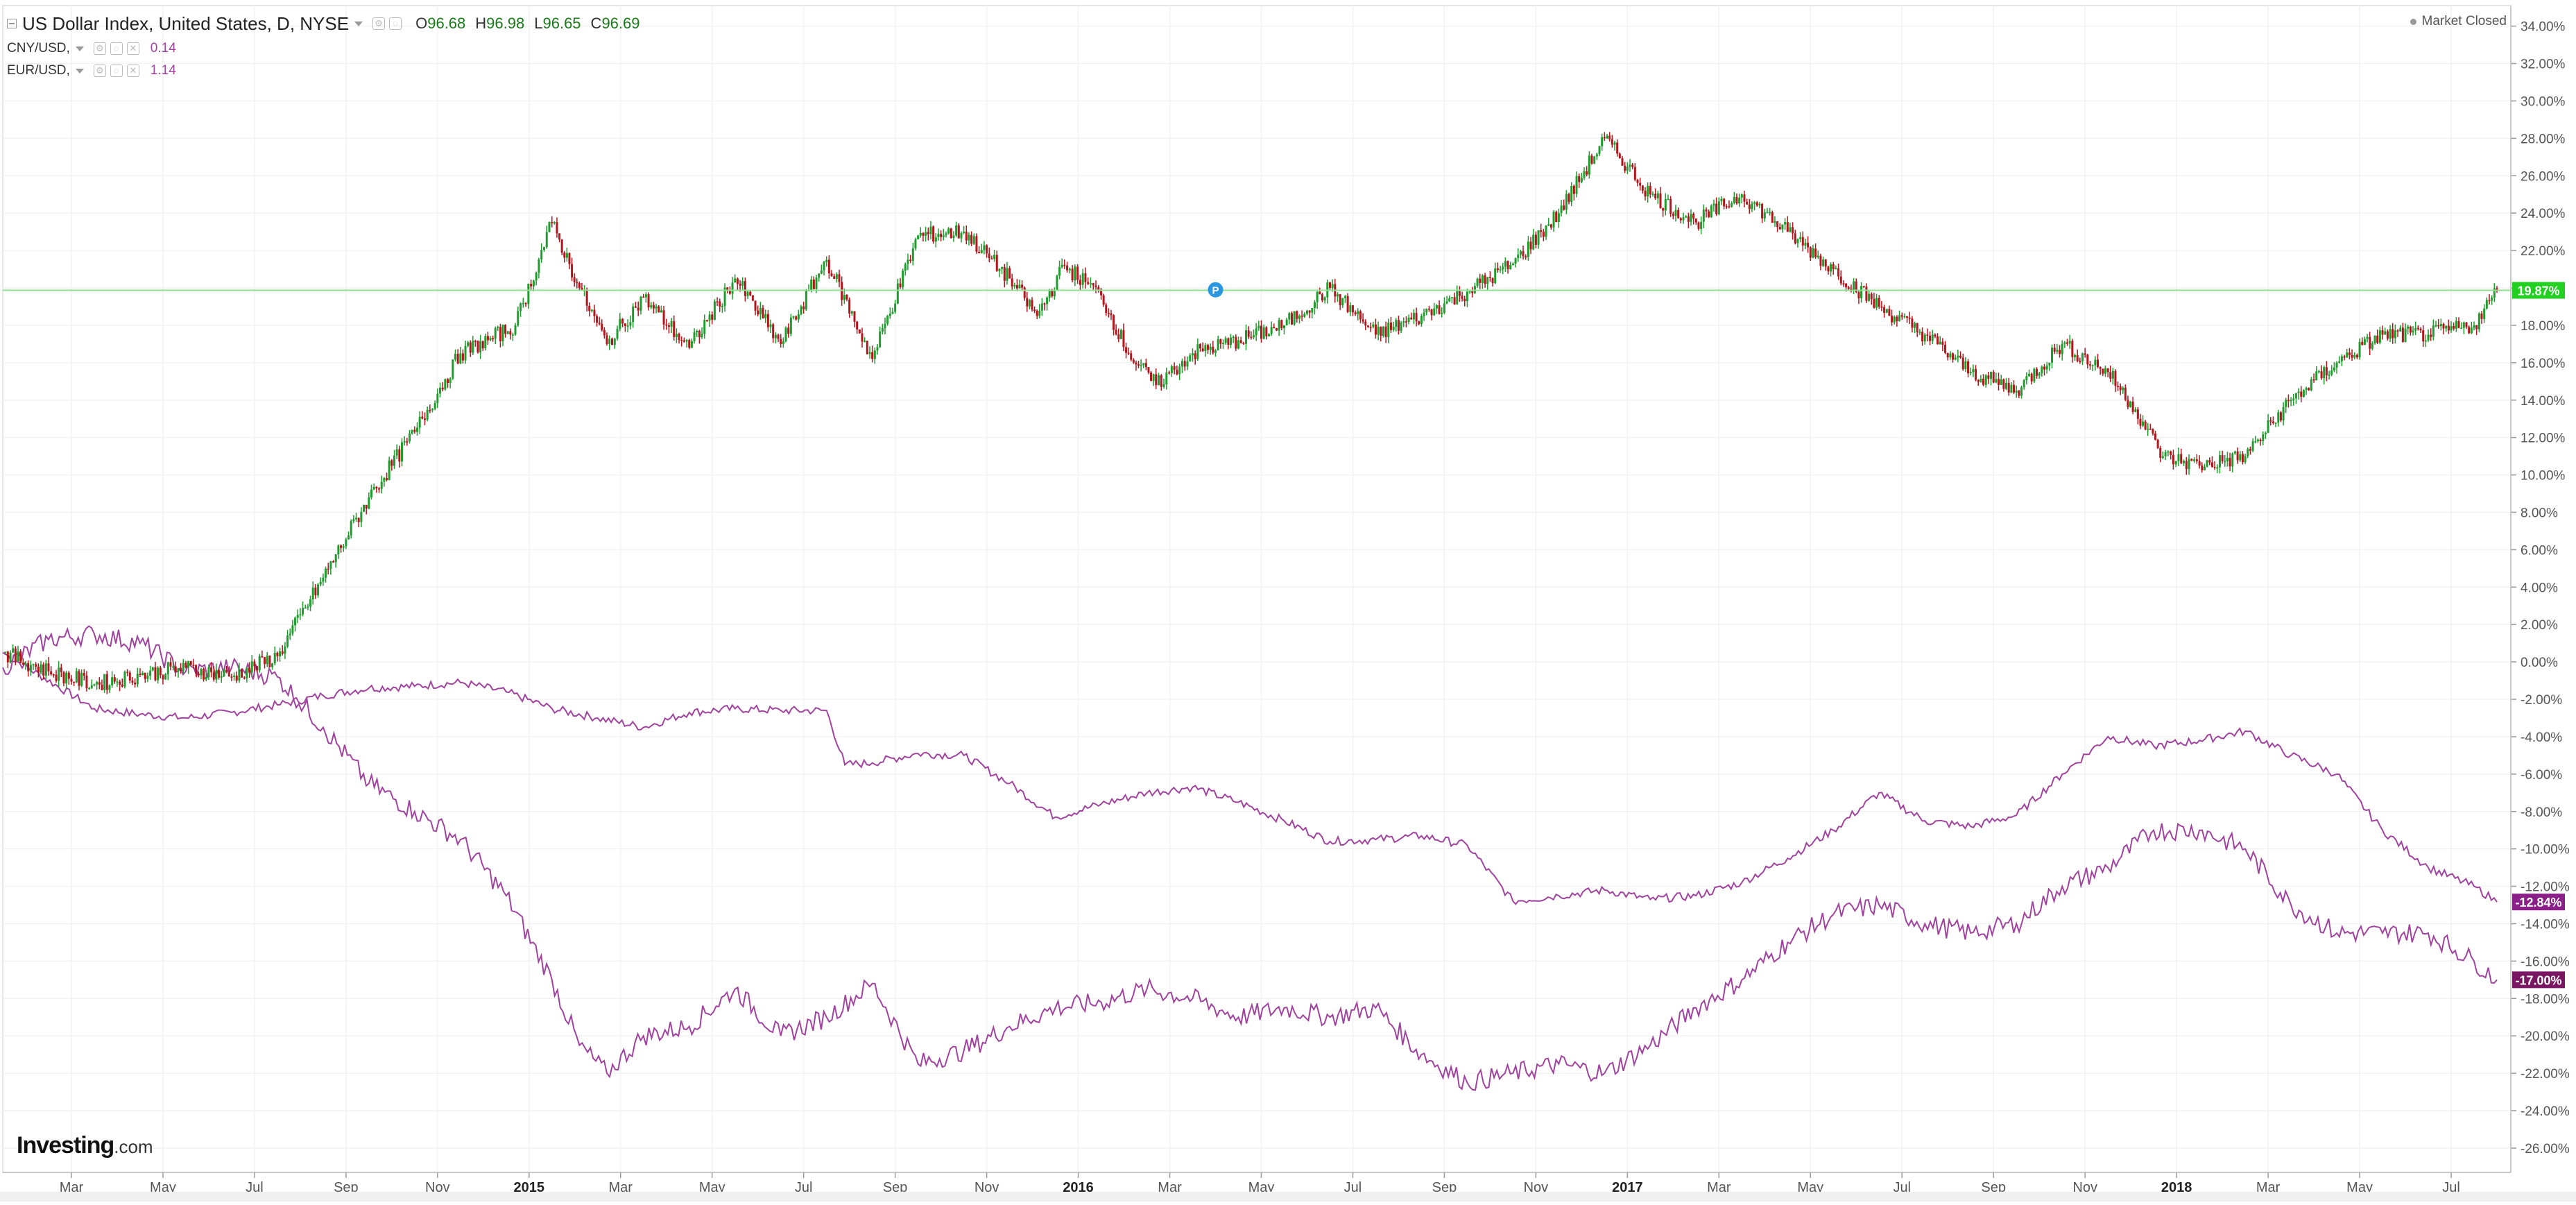 The width and height of the screenshot is (2576, 1205). Describe the element at coordinates (12, 23) in the screenshot. I see `collapse-icon` at that location.